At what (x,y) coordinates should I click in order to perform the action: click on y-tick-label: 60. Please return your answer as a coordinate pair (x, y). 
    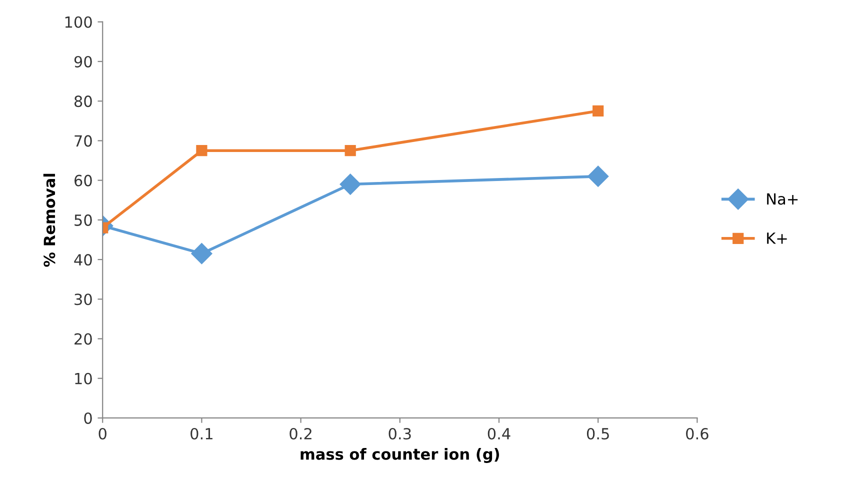
    Looking at the image, I should click on (83, 180).